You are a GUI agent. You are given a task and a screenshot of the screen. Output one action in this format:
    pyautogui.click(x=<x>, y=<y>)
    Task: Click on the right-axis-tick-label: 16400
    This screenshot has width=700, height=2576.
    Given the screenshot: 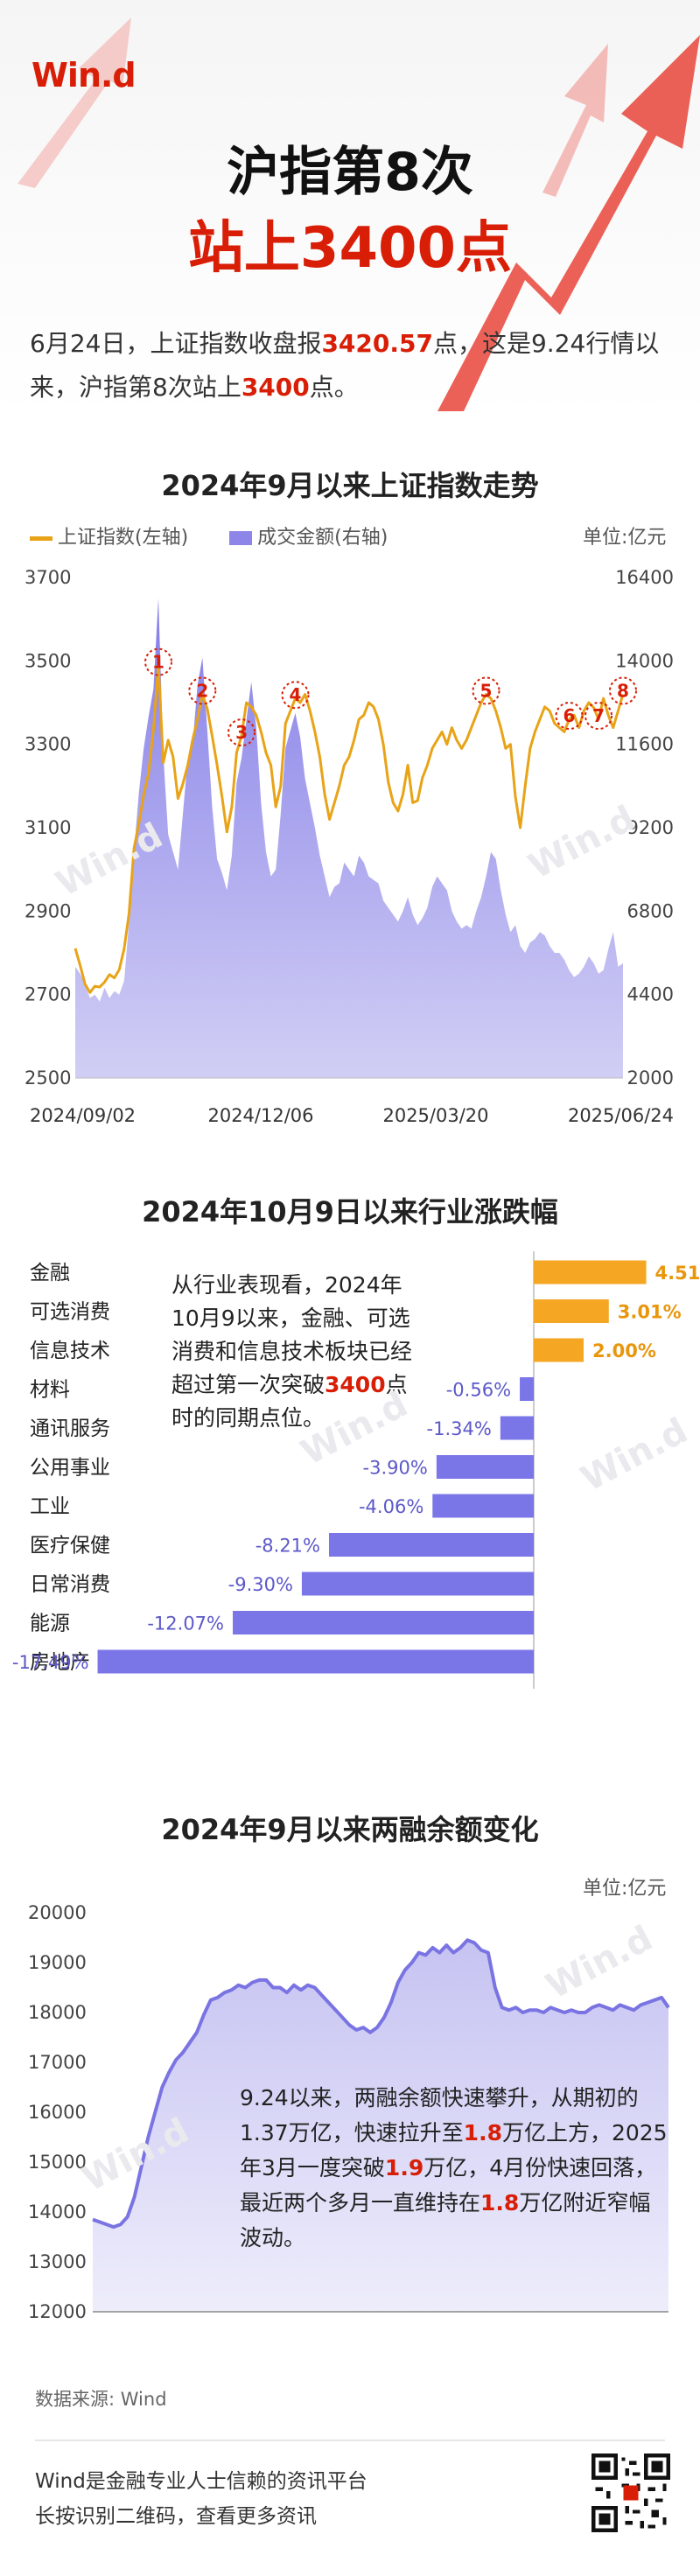 What is the action you would take?
    pyautogui.click(x=644, y=577)
    